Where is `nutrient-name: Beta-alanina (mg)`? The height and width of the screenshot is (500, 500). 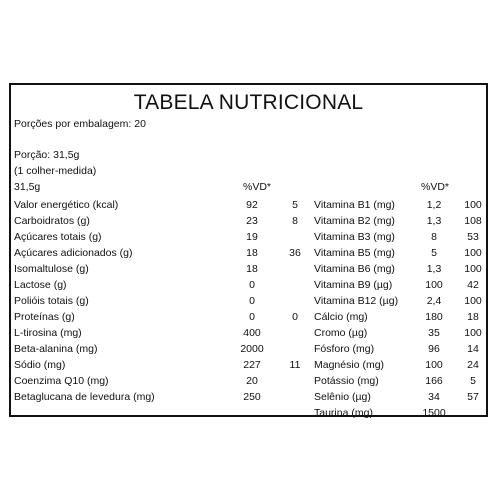 nutrient-name: Beta-alanina (mg) is located at coordinates (56, 349).